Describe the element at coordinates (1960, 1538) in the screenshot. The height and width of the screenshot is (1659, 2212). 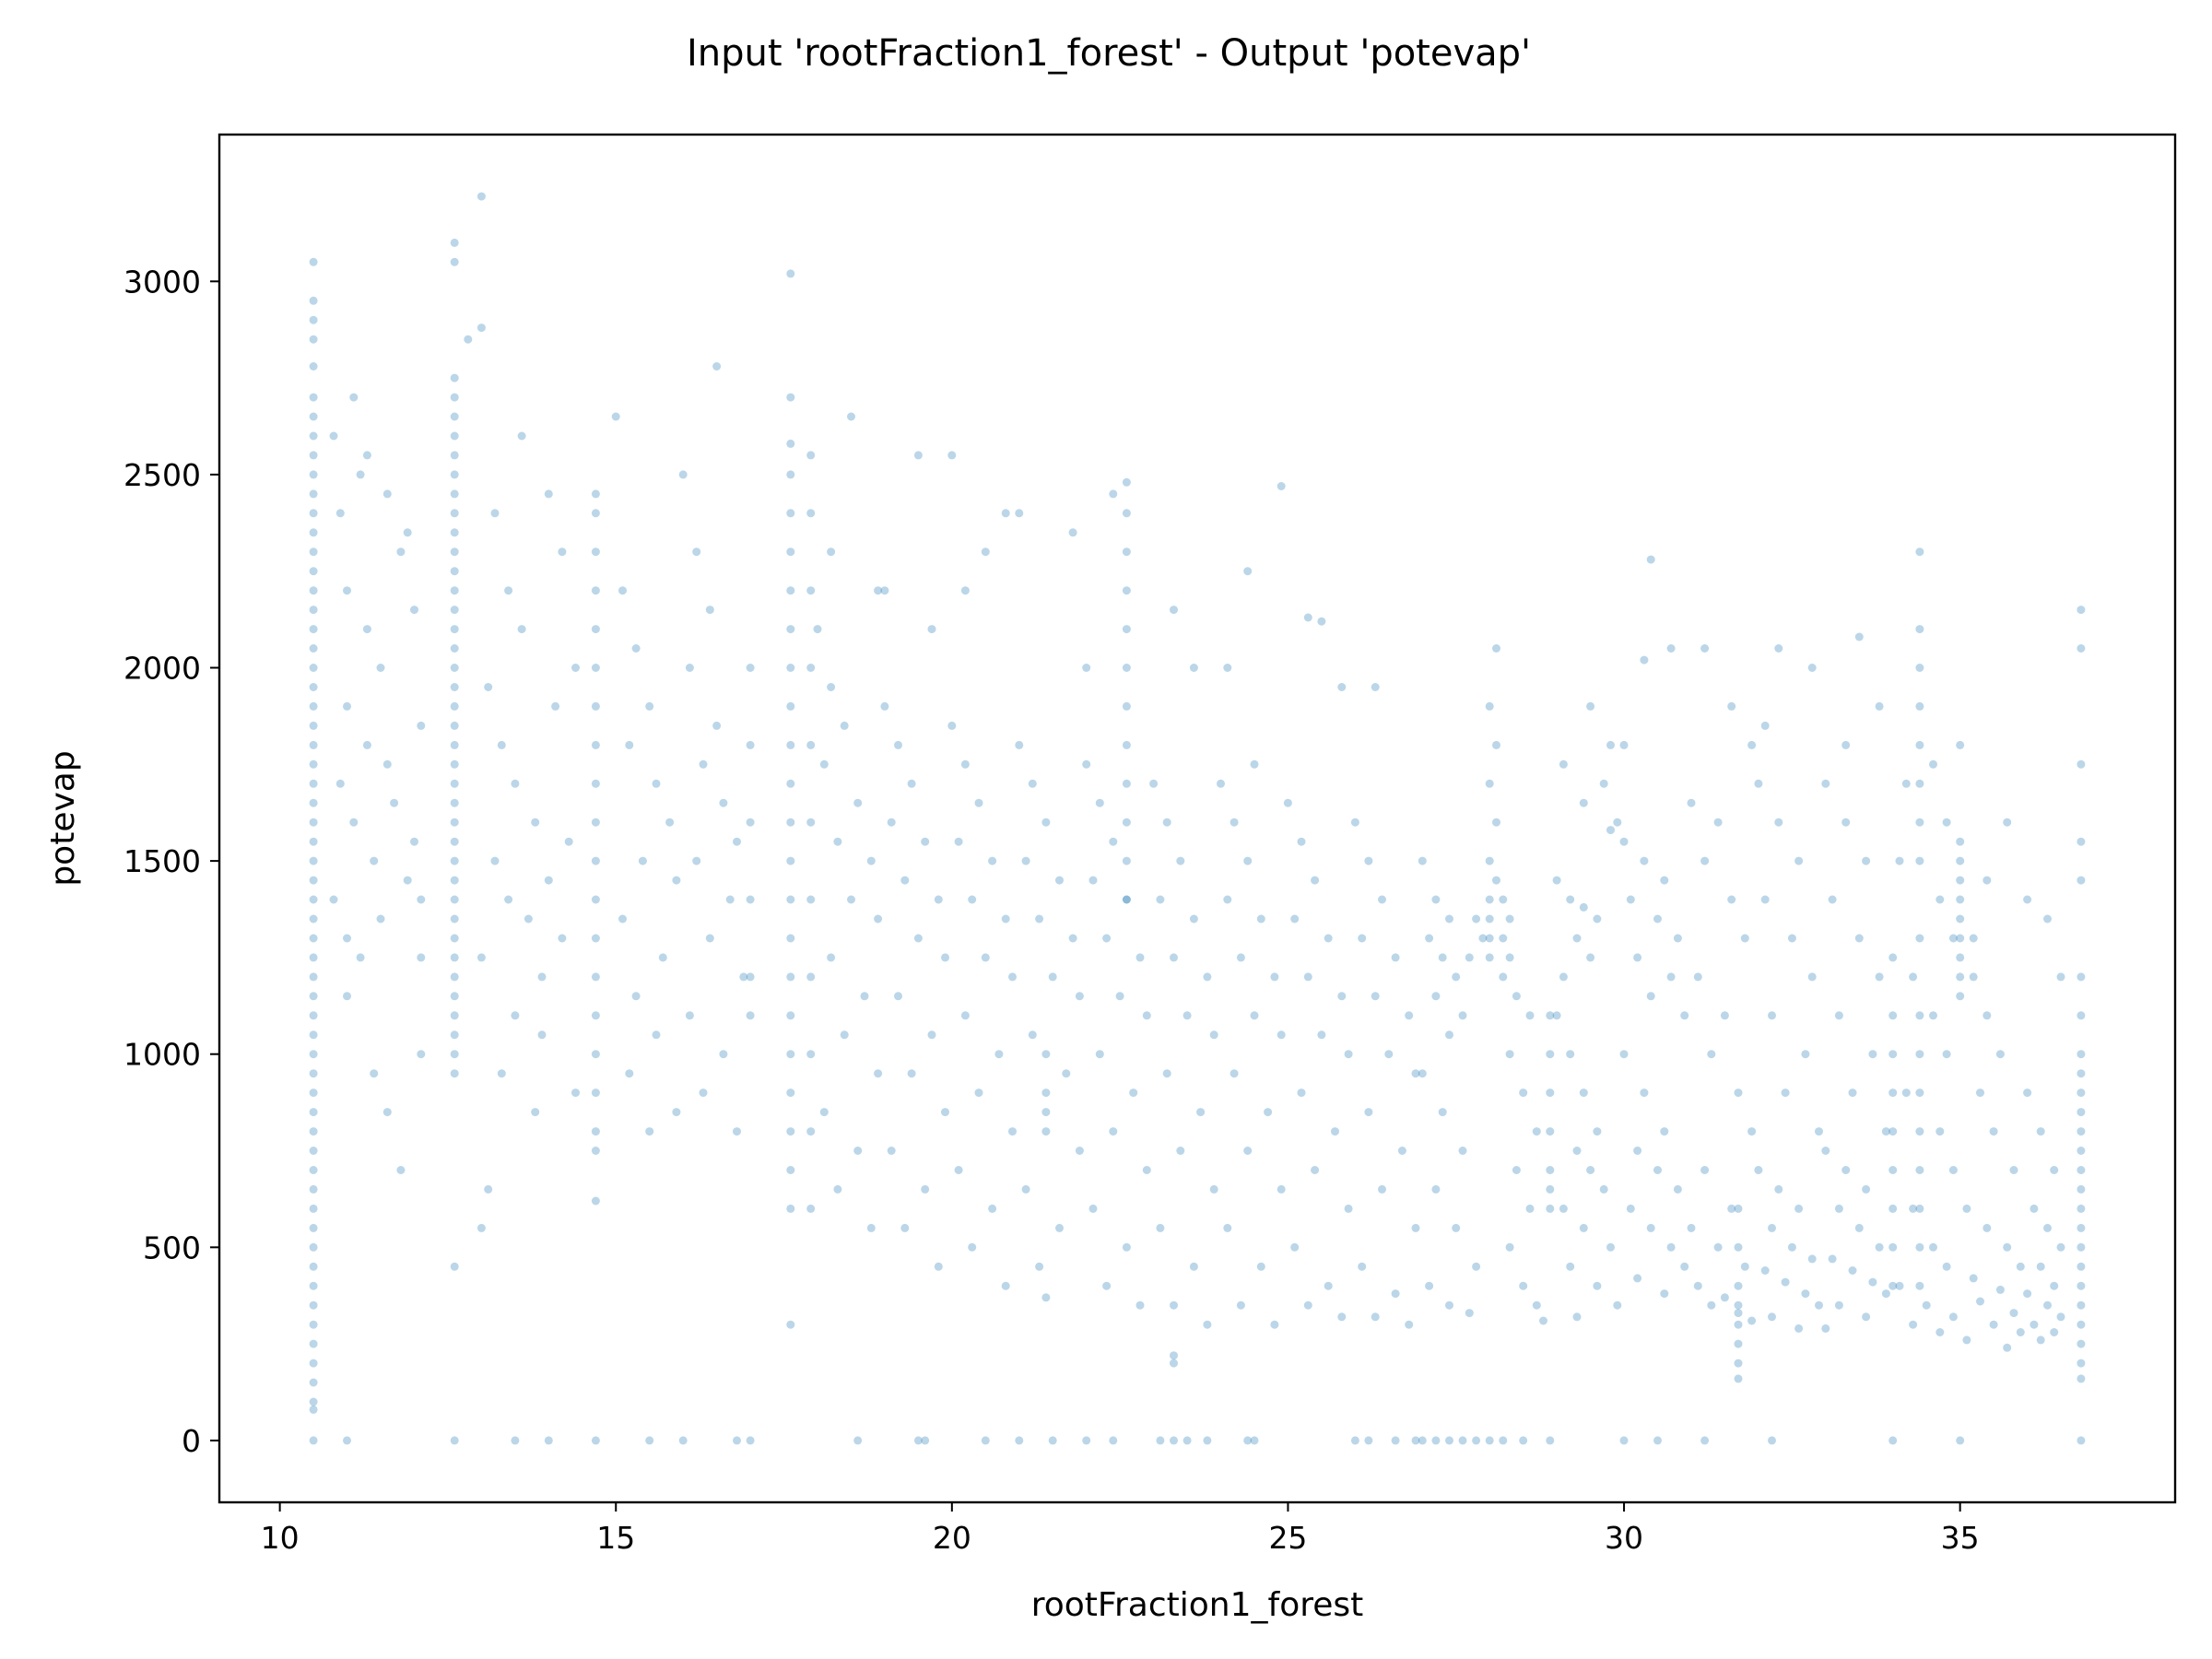
I see `x-tick-label: 35` at that location.